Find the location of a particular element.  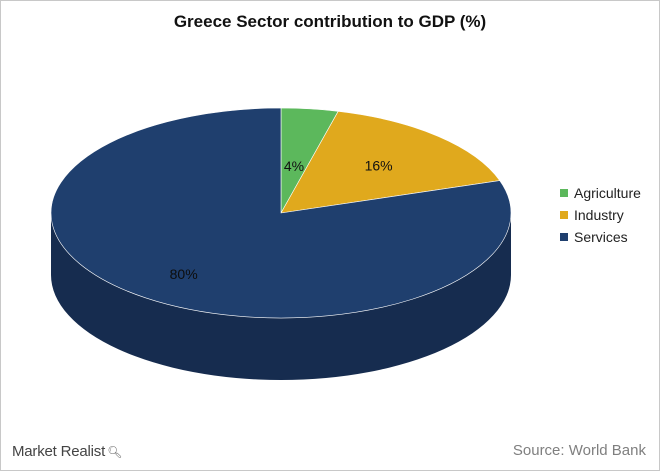

data-label-services: 80% is located at coordinates (184, 274).